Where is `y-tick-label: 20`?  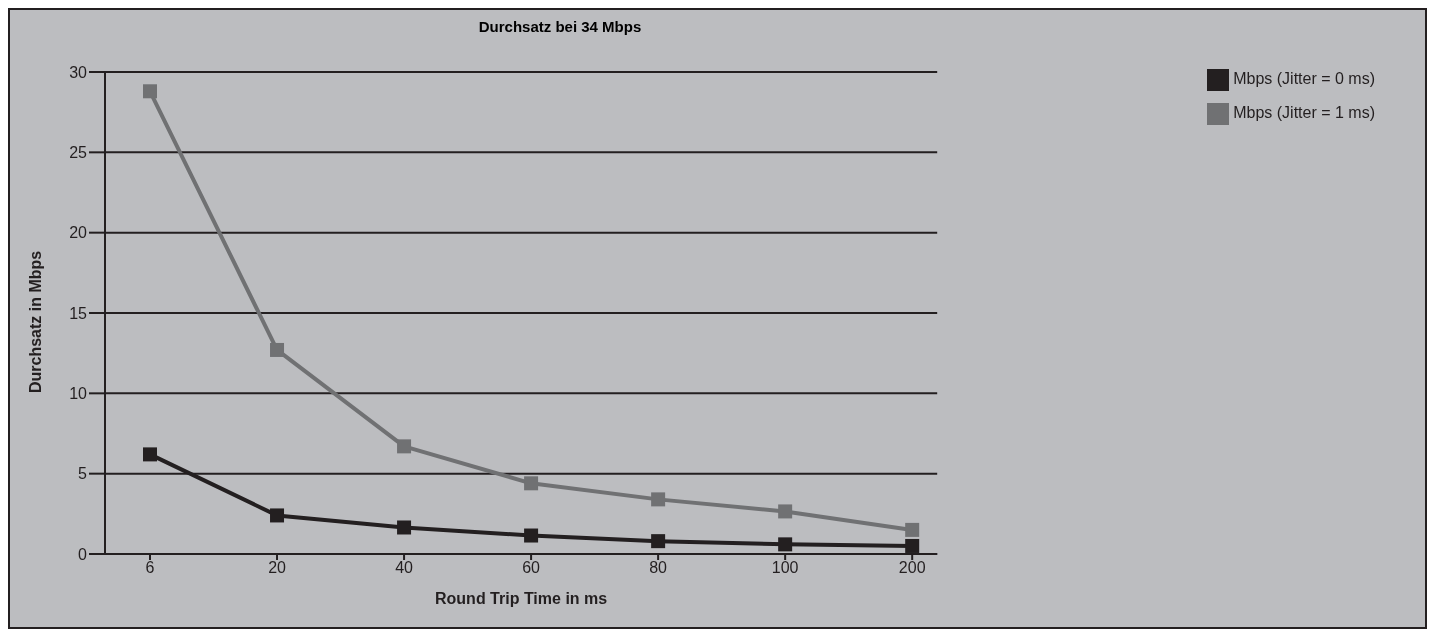
y-tick-label: 20 is located at coordinates (78, 233).